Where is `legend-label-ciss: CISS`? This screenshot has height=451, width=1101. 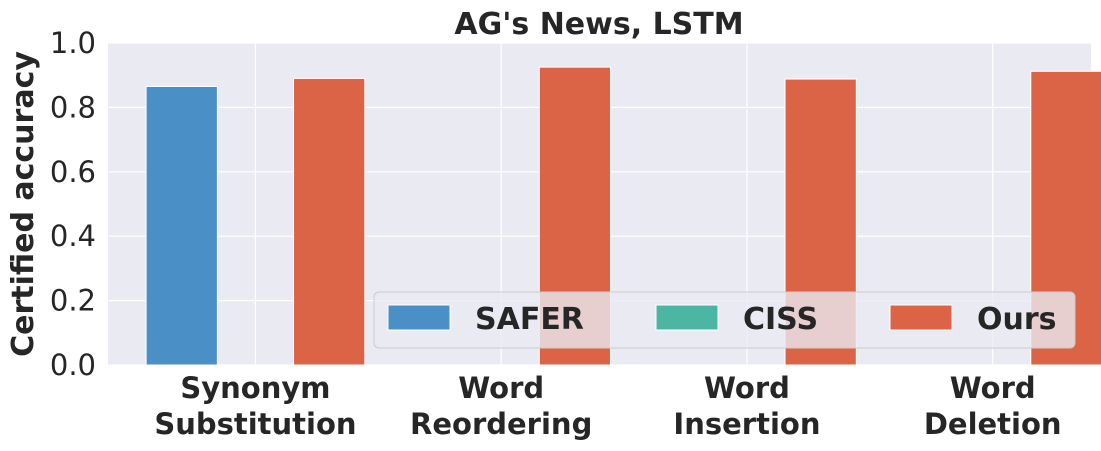 legend-label-ciss: CISS is located at coordinates (780, 319).